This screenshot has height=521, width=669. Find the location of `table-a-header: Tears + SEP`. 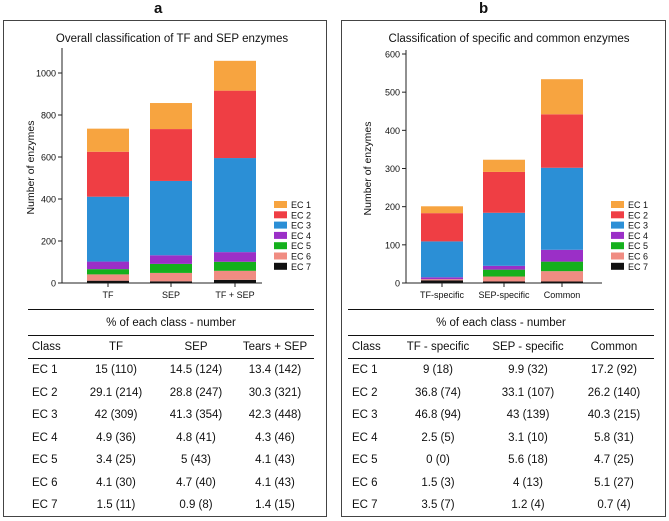

table-a-header: Tears + SEP is located at coordinates (275, 347).